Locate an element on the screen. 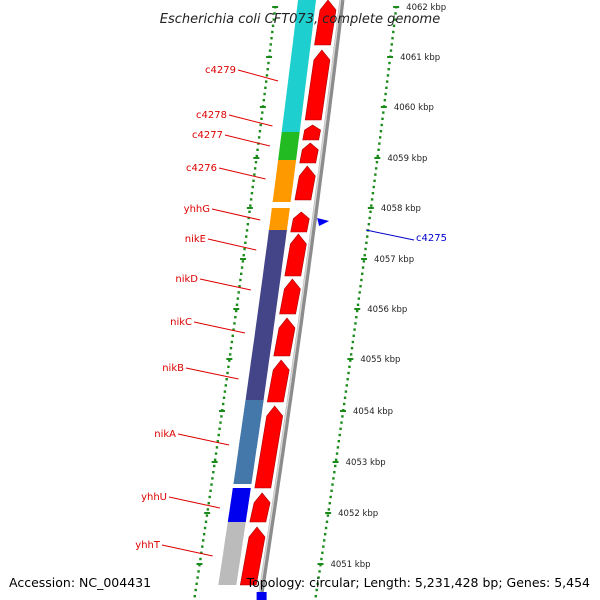  gene-block-yhhg is located at coordinates (279, 219).